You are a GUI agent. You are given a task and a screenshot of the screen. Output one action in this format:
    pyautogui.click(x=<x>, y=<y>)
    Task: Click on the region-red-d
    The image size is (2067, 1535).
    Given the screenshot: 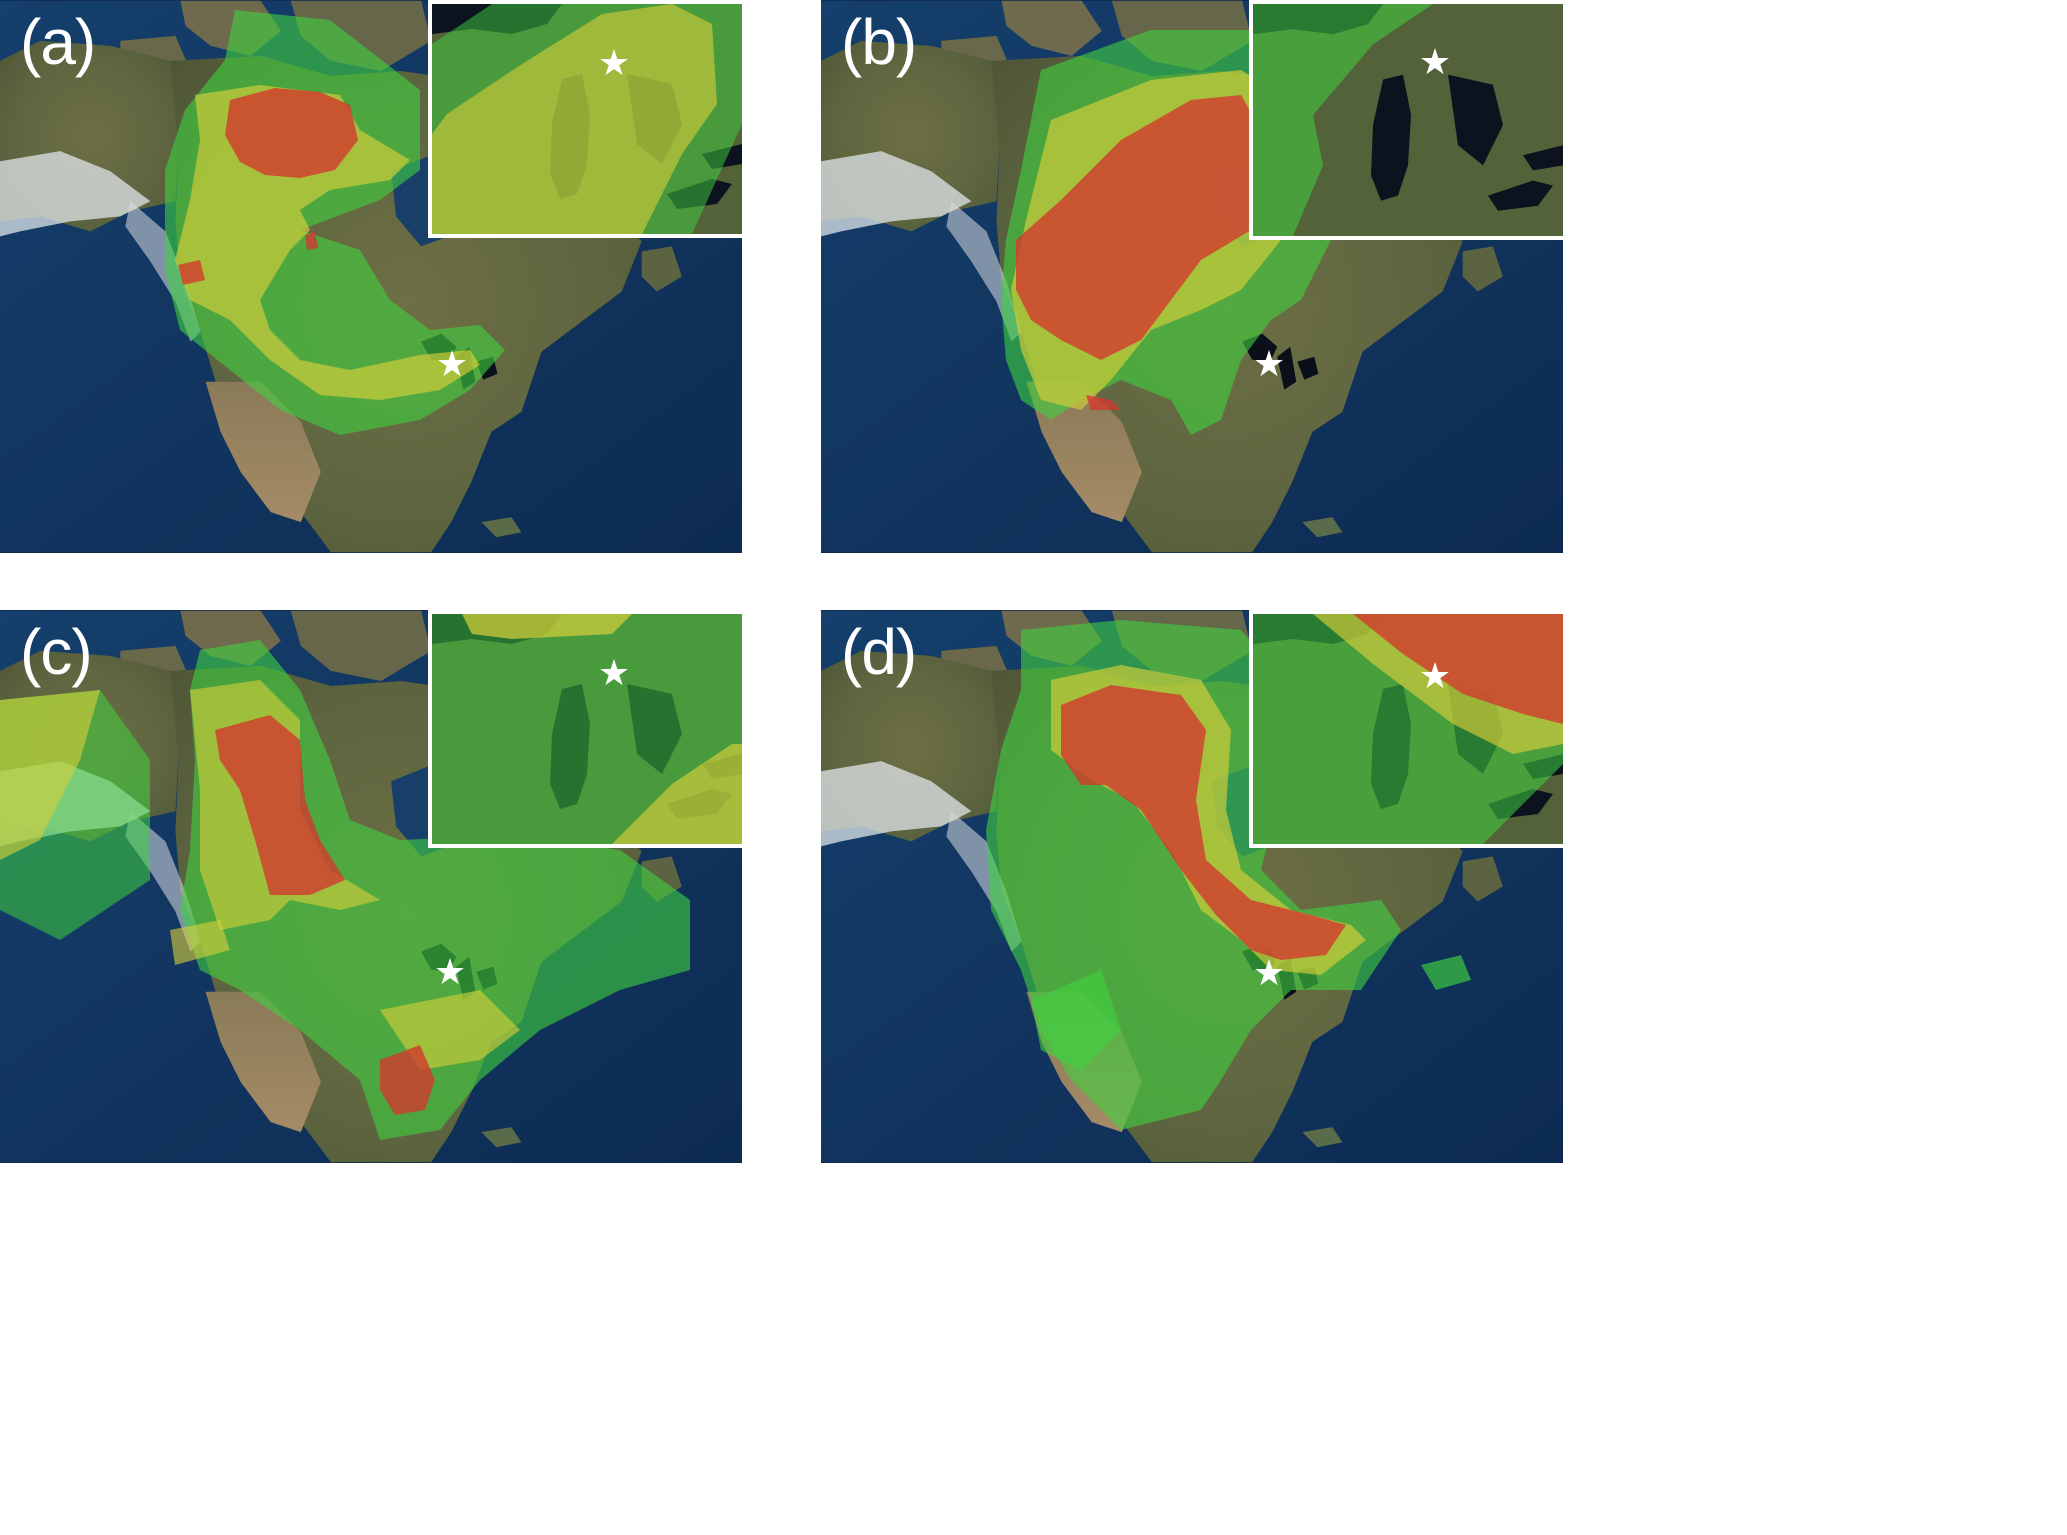 What is the action you would take?
    pyautogui.click(x=1203, y=822)
    